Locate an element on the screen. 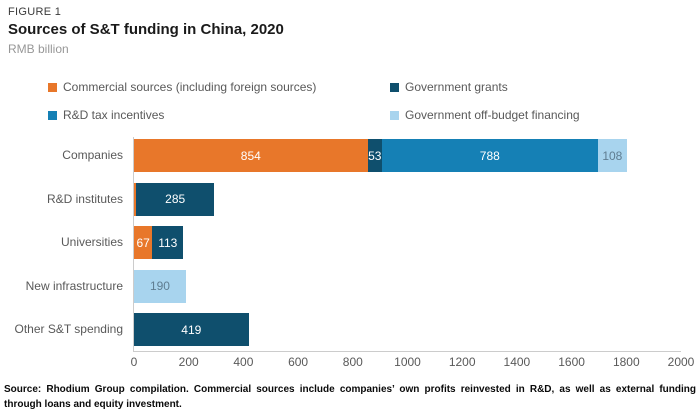  category-label: Companies is located at coordinates (92, 155).